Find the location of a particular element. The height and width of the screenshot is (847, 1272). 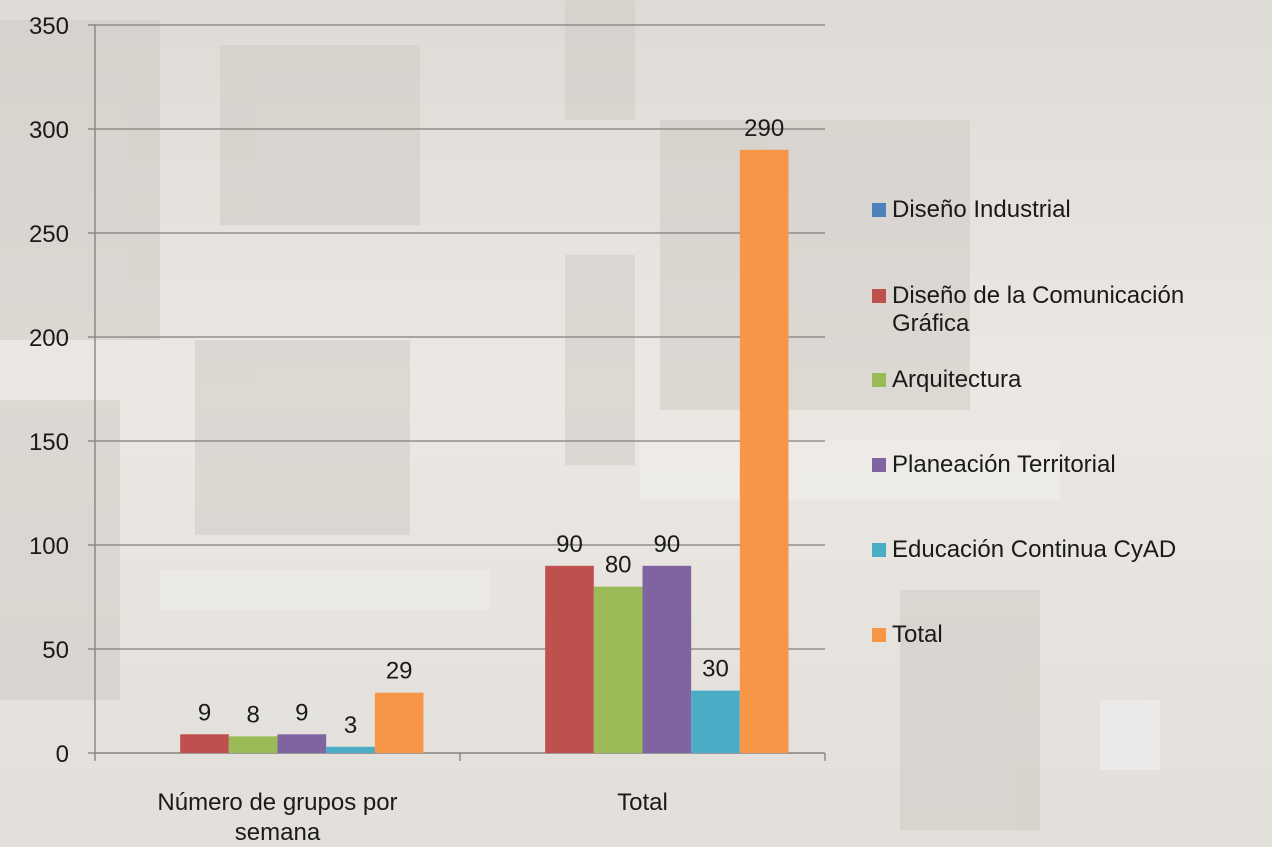

y-tick-label: 300 is located at coordinates (49, 130).